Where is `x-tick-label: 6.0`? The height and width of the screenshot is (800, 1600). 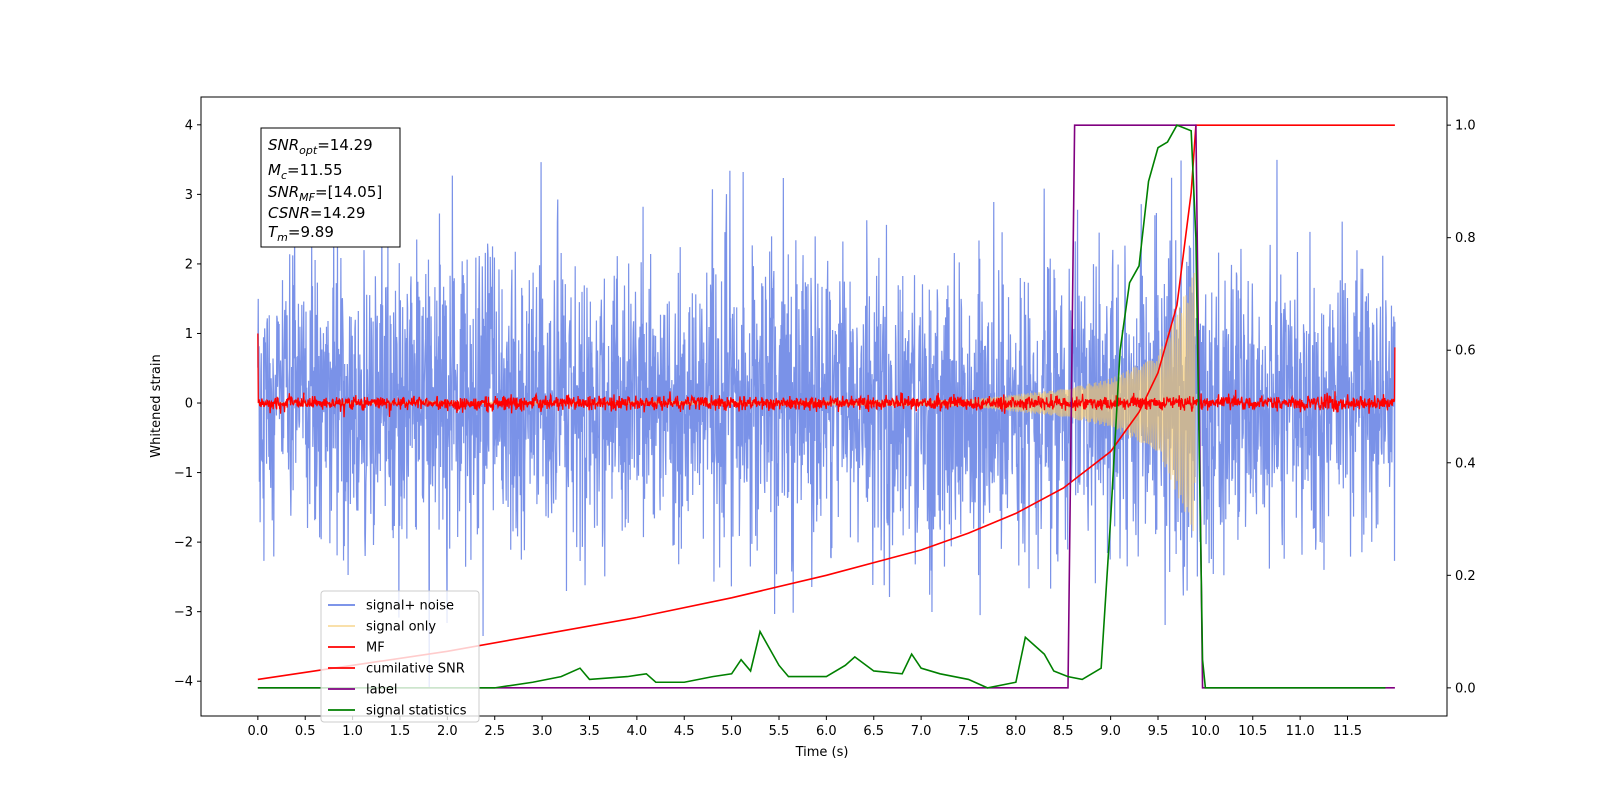
x-tick-label: 6.0 is located at coordinates (826, 731).